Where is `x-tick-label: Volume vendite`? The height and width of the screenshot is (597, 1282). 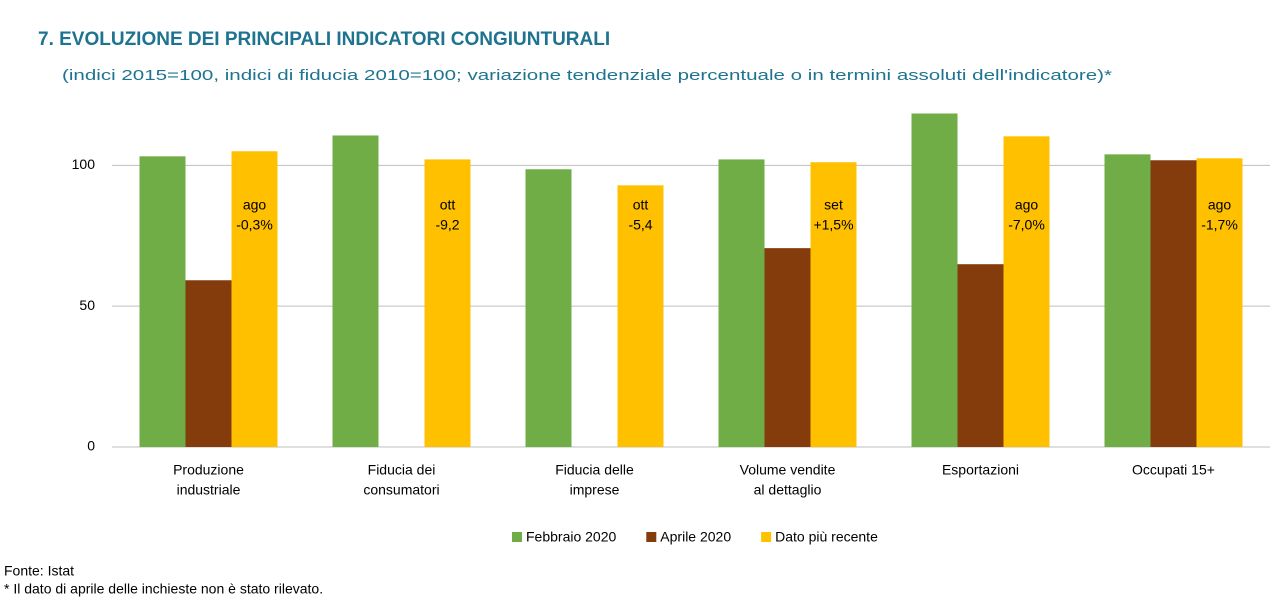
x-tick-label: Volume vendite is located at coordinates (788, 470).